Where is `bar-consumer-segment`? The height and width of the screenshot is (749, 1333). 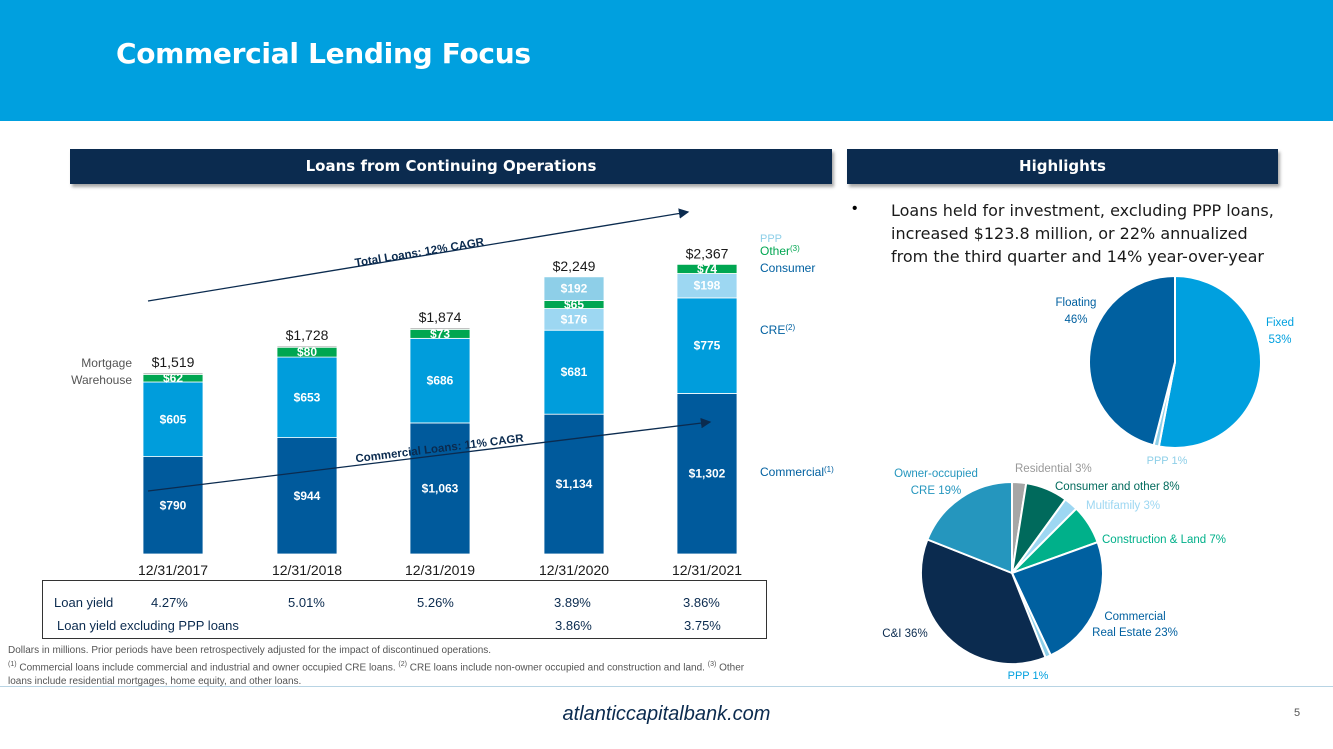
bar-consumer-segment is located at coordinates (707, 286).